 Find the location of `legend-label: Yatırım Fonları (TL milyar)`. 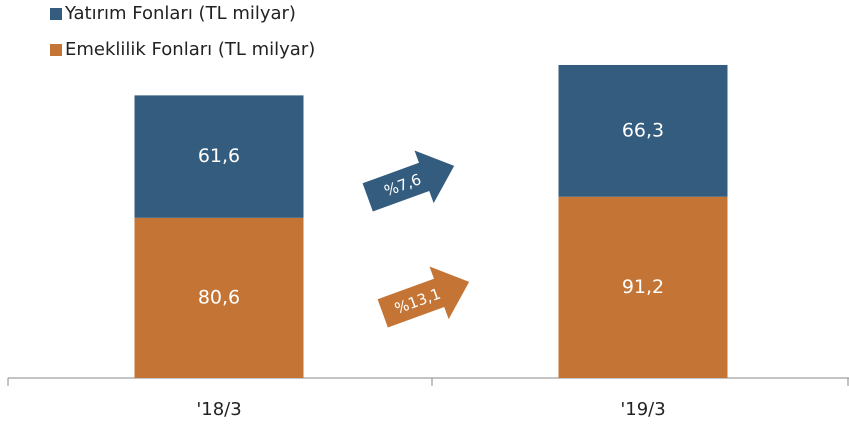

legend-label: Yatırım Fonları (TL milyar) is located at coordinates (180, 13).